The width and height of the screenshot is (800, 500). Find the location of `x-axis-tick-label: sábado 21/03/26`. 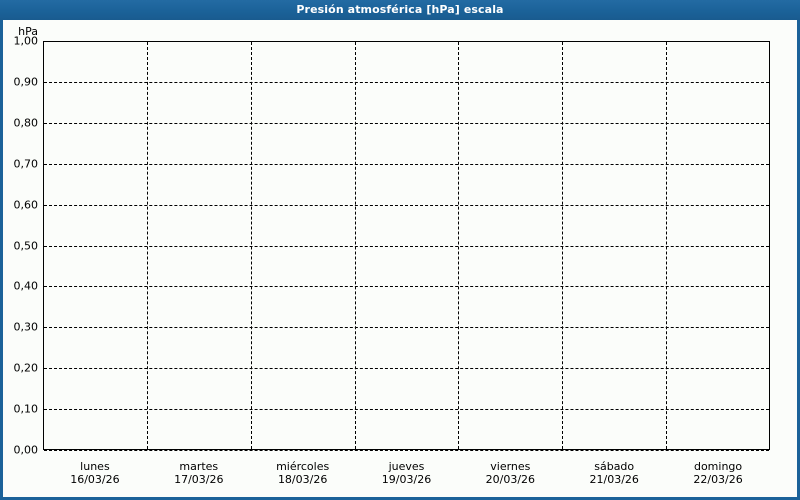

x-axis-tick-label: sábado 21/03/26 is located at coordinates (614, 473).